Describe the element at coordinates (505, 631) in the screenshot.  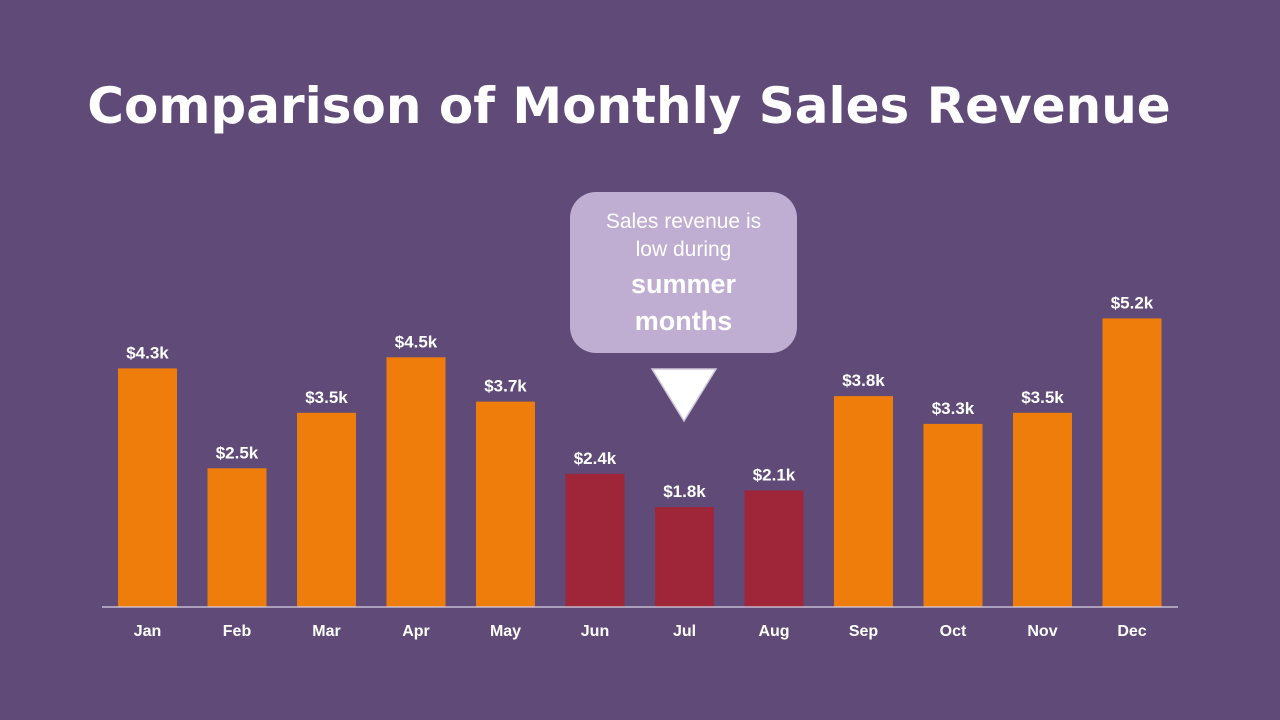
I see `x-tick-label-may: May` at that location.